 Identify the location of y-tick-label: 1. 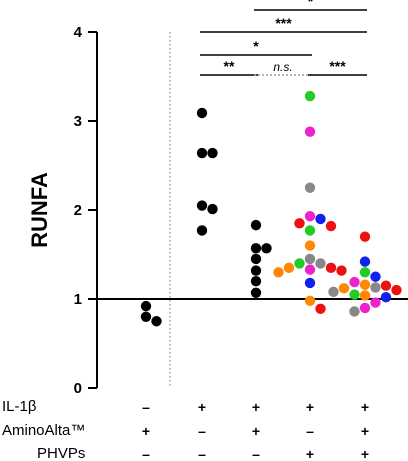
(78, 299).